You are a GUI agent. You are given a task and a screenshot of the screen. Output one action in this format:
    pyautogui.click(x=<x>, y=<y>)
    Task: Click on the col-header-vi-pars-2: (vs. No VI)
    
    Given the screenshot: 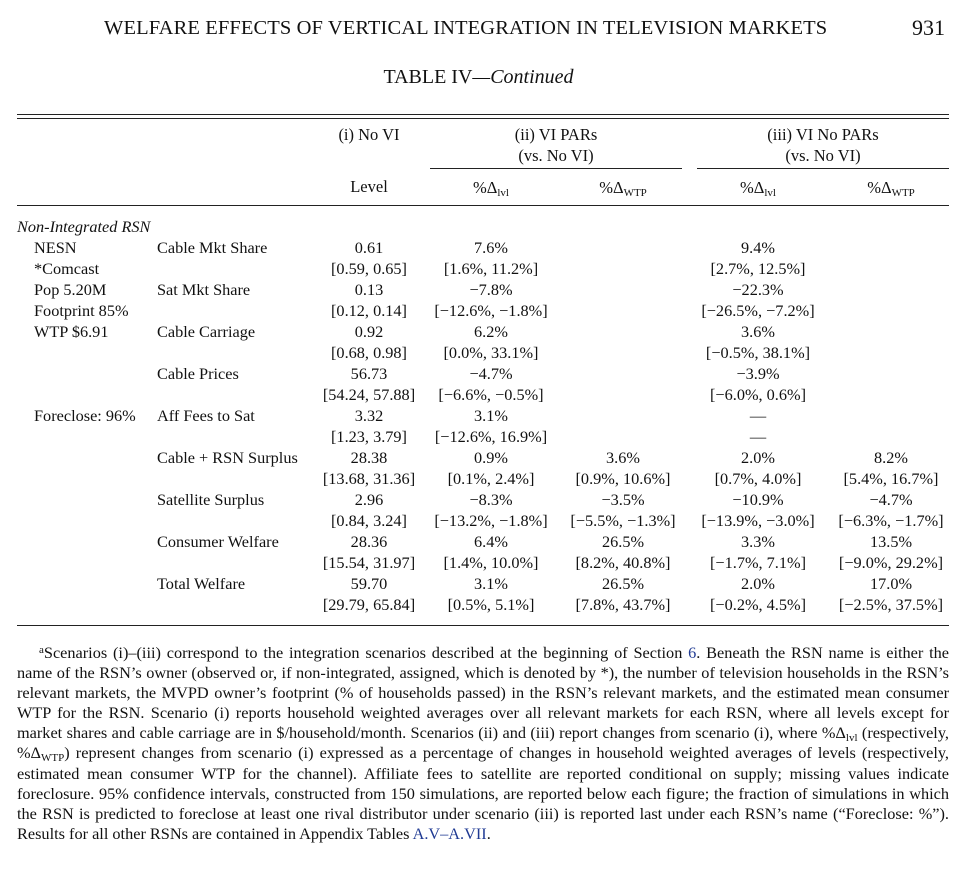 What is the action you would take?
    pyautogui.click(x=556, y=155)
    